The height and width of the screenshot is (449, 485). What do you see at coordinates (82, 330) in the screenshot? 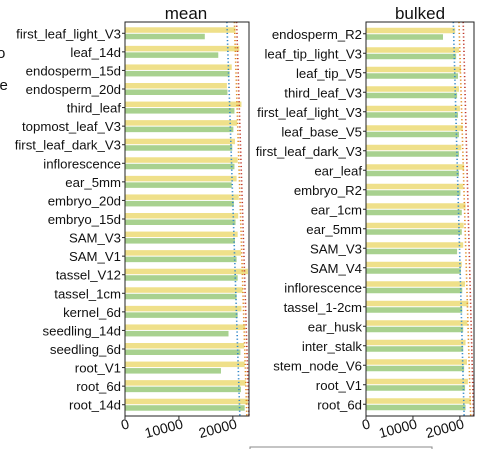
I see `category-label: seedling_14d` at bounding box center [82, 330].